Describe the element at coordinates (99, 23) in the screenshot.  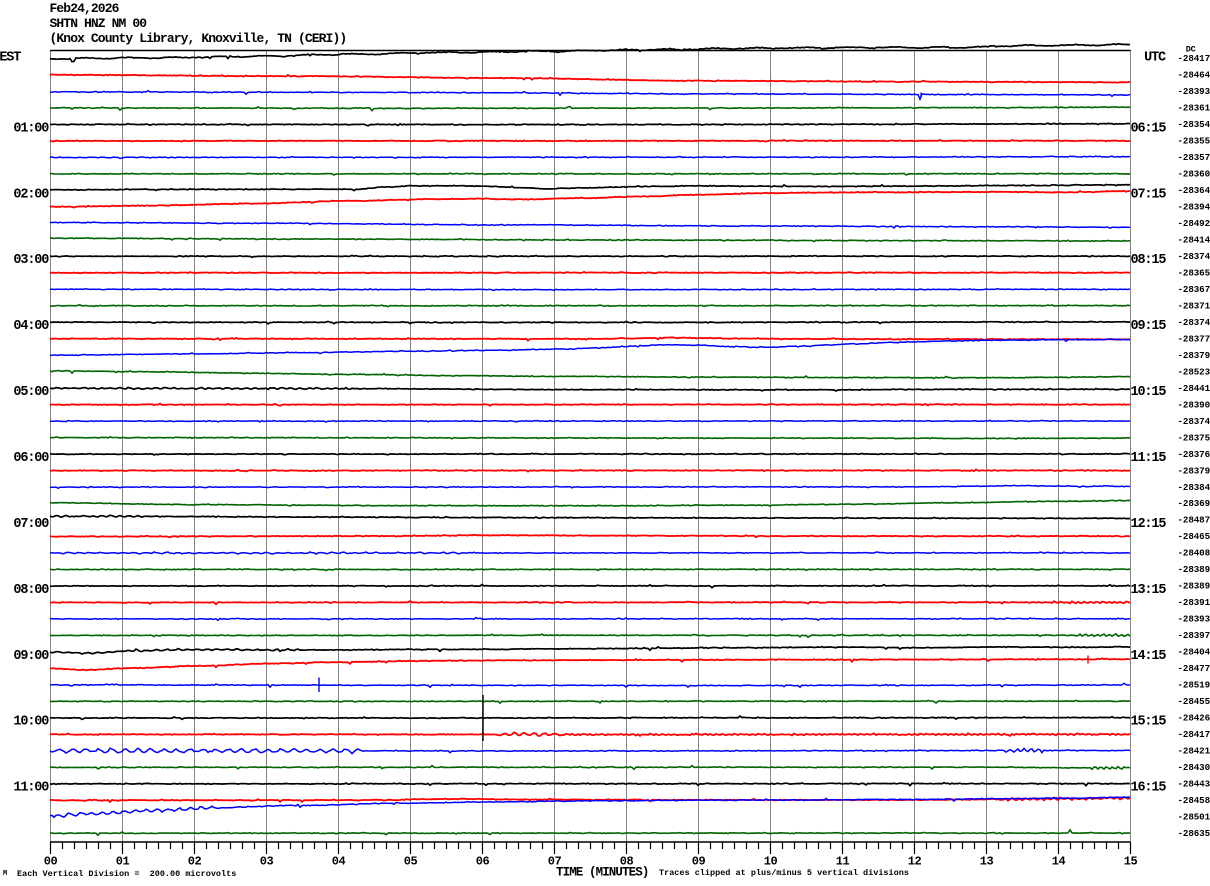
I see `svg-text: SHTN HNZ NM 00` at that location.